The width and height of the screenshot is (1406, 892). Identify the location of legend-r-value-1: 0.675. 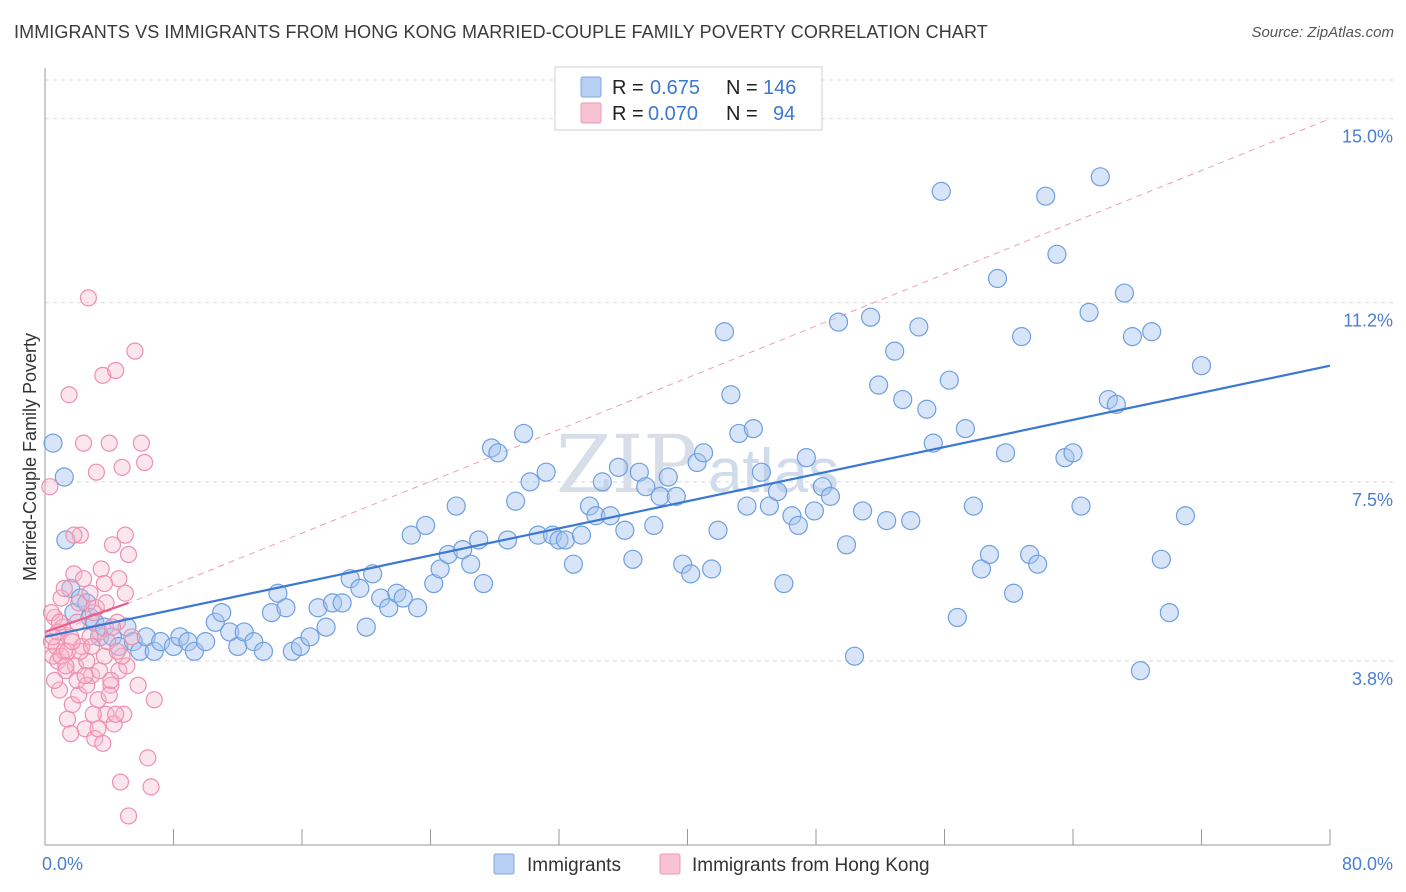
(675, 88).